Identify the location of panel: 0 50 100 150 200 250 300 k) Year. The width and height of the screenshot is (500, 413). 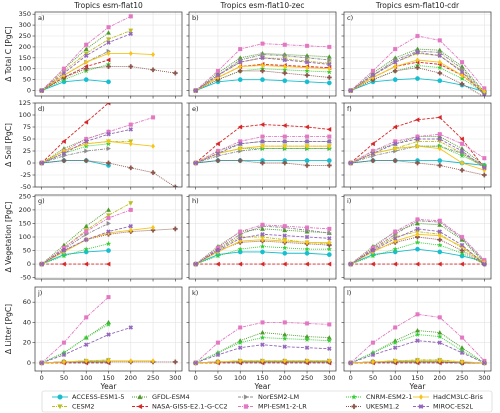
(261, 338).